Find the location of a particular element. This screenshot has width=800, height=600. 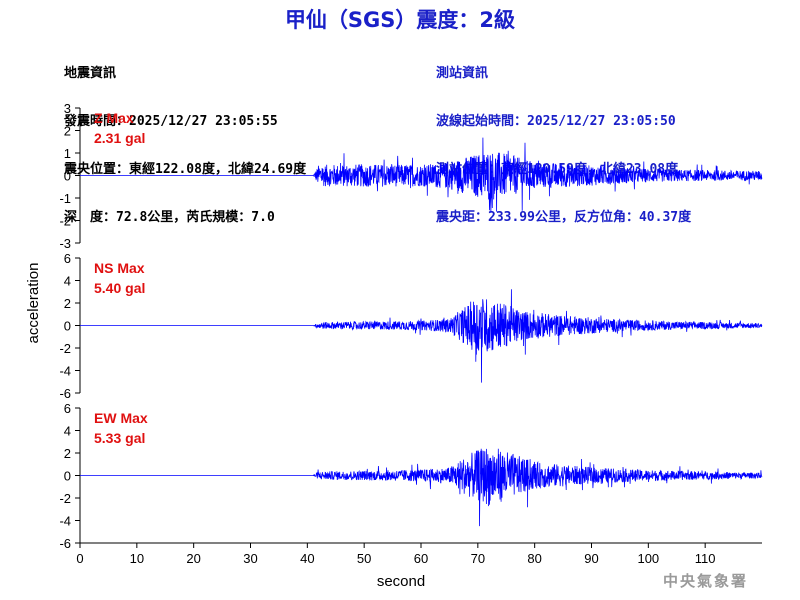

epicentral-distance-text: 震央距：233.99公里，反方位角：40.37度 is located at coordinates (564, 217).